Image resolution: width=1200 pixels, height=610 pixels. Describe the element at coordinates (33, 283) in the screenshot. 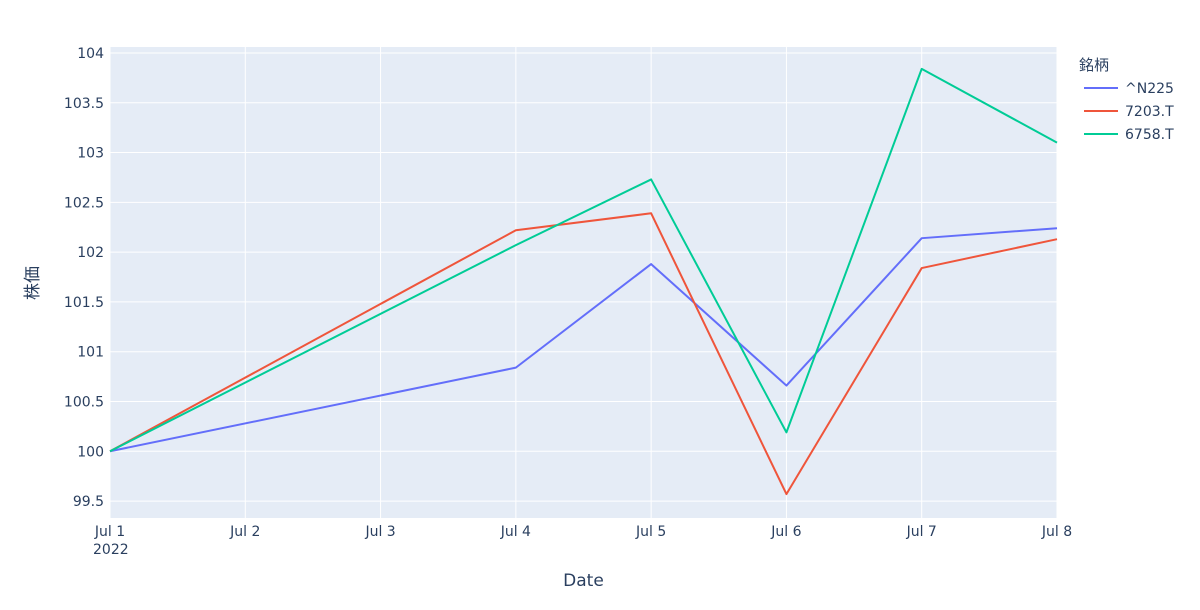

I see `y-axis-title: 株価` at that location.